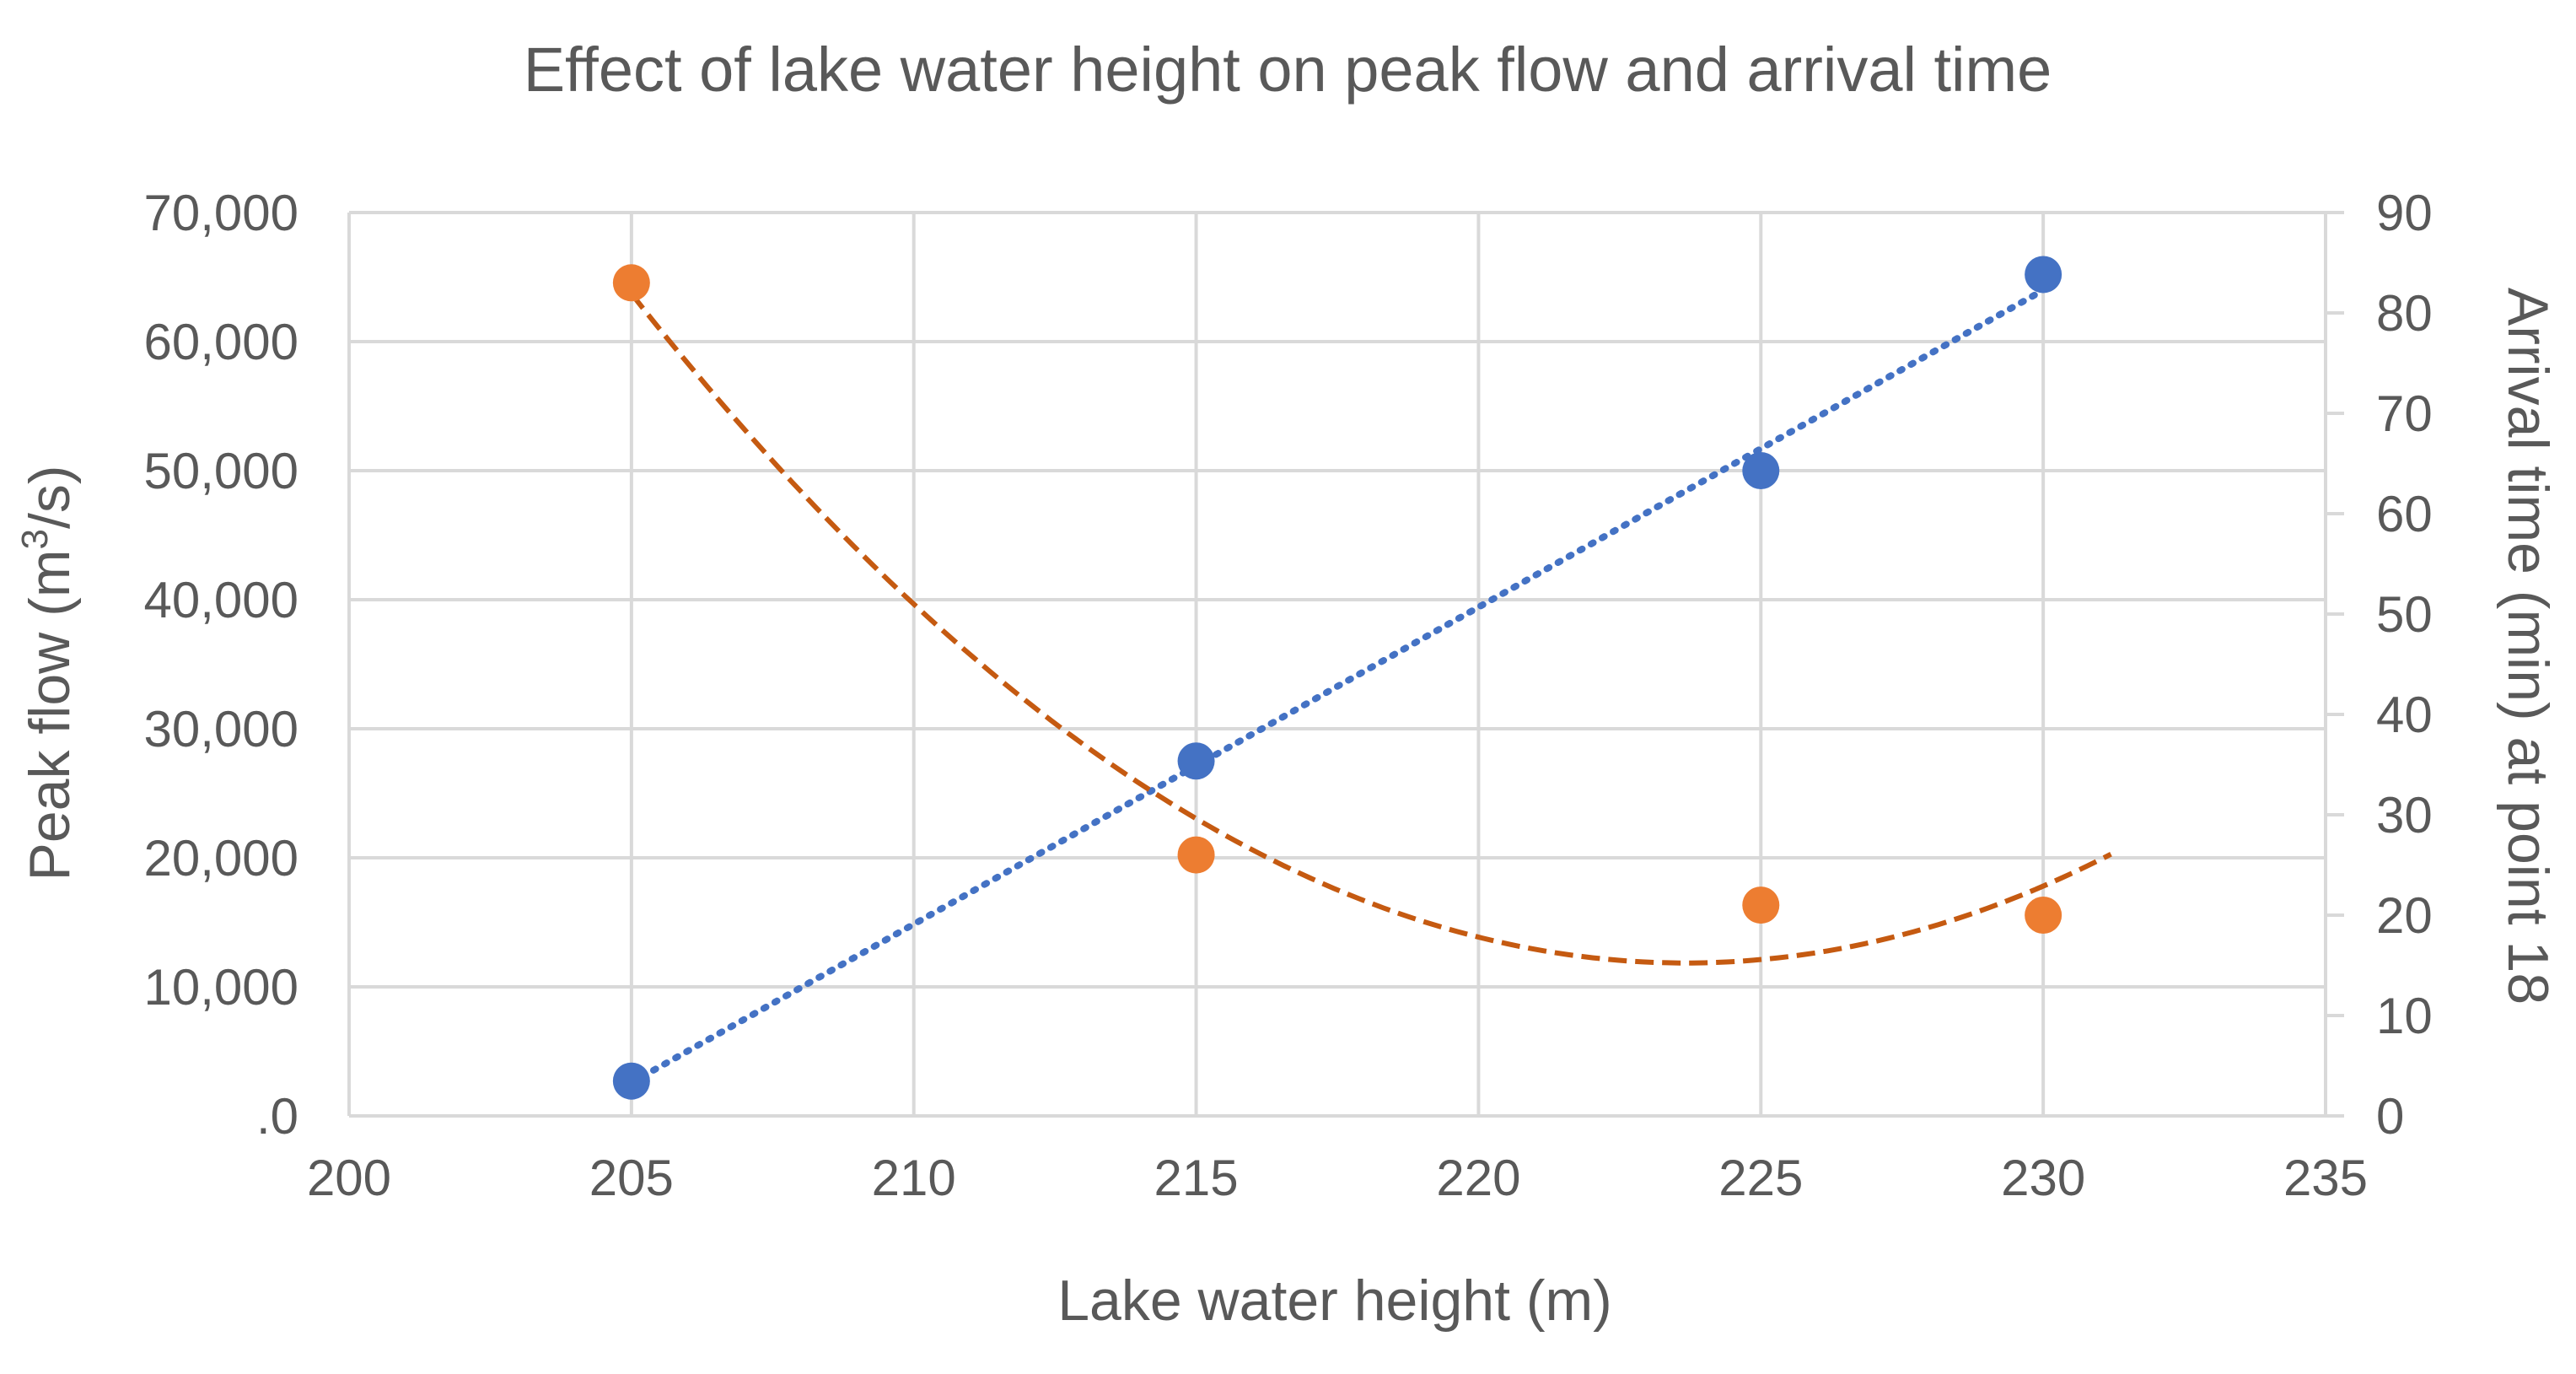  What do you see at coordinates (2404, 915) in the screenshot?
I see `y-right-tick-label: 20` at bounding box center [2404, 915].